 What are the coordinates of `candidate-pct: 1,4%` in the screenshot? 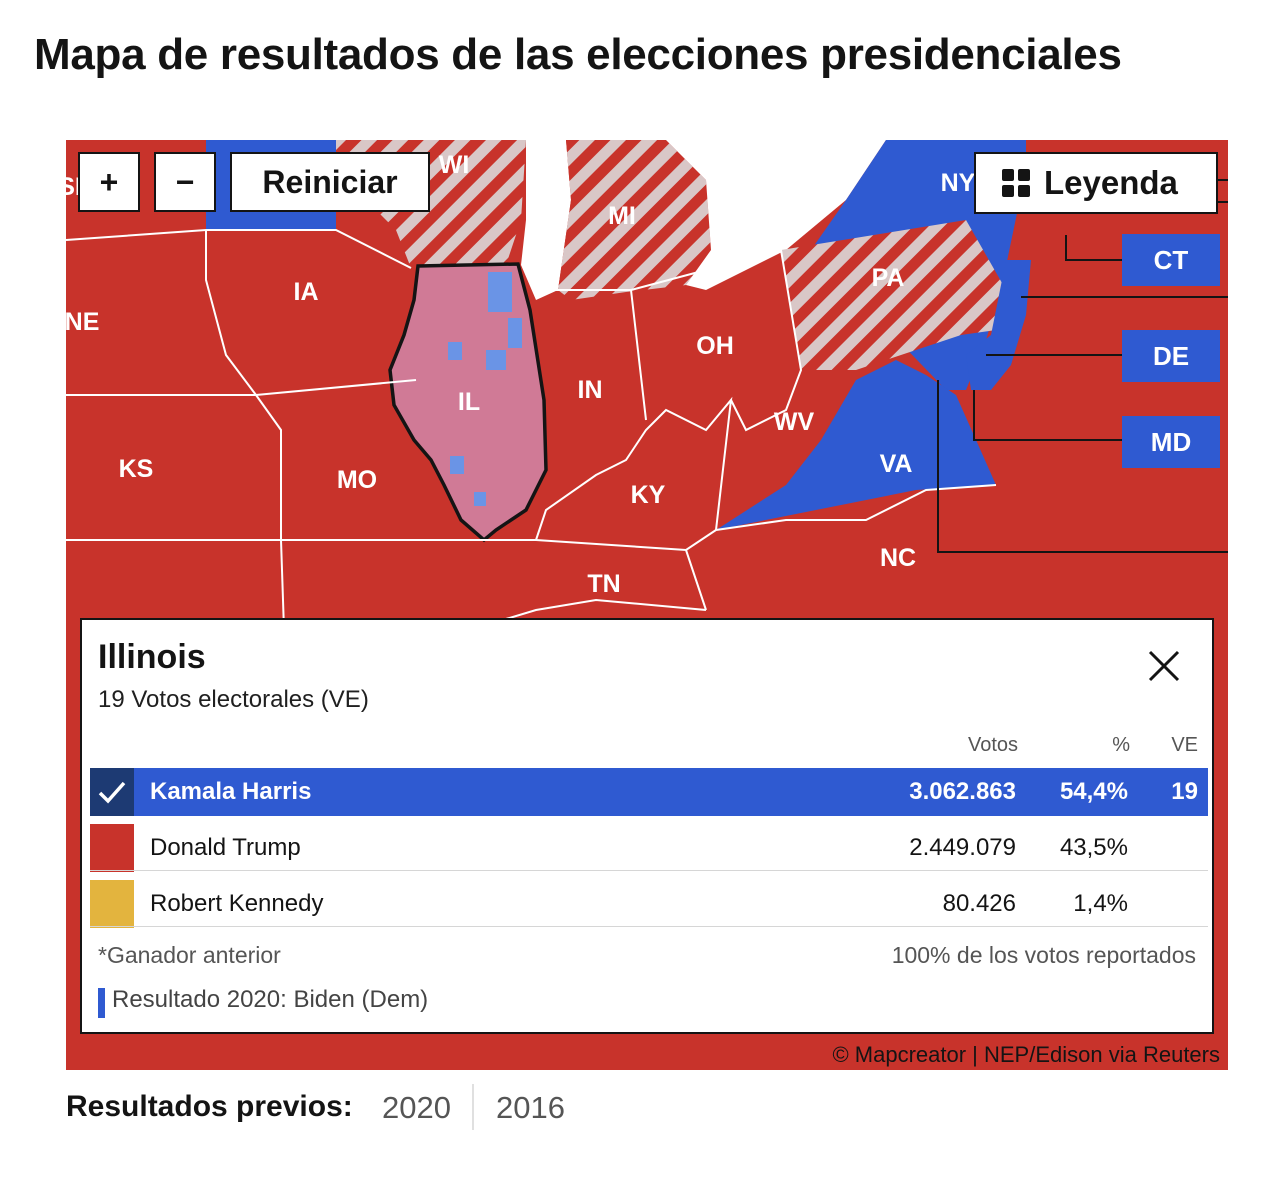 It's located at (1100, 903).